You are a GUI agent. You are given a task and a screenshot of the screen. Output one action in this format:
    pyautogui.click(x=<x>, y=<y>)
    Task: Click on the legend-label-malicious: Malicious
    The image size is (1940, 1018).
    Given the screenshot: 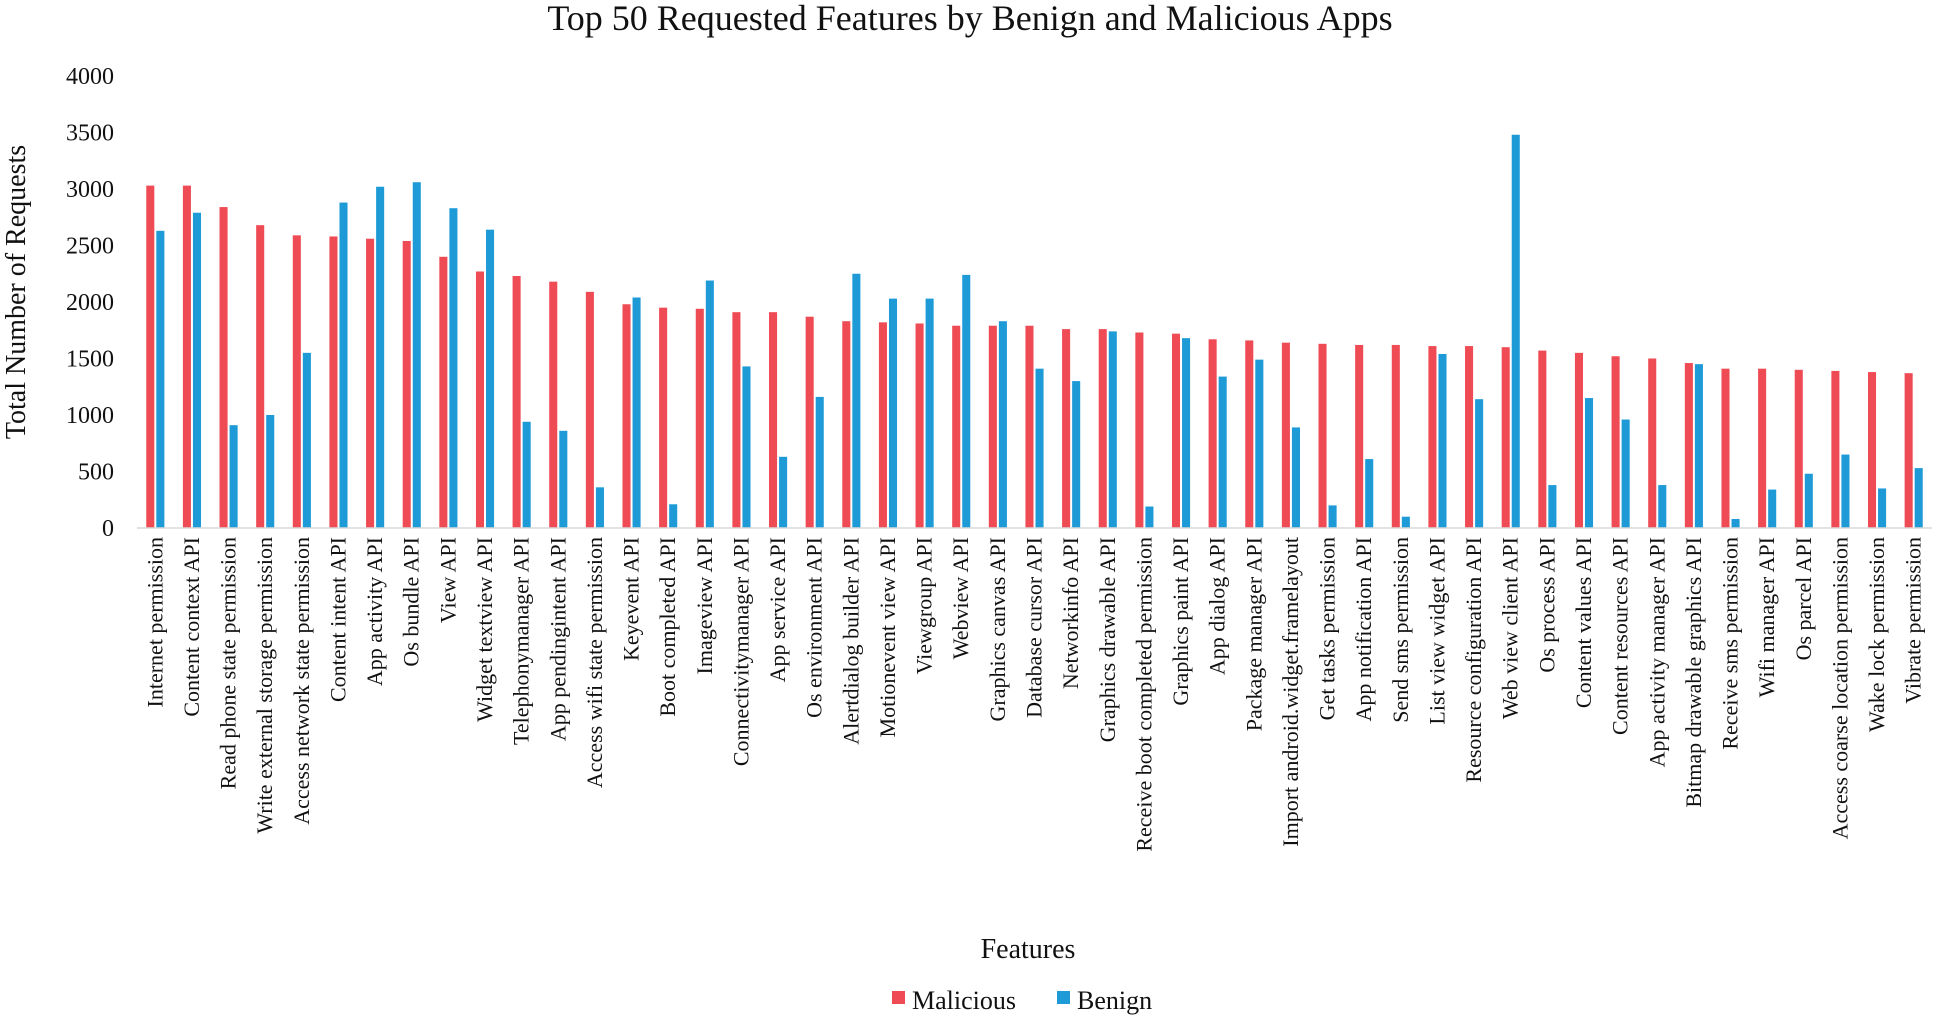 What is the action you would take?
    pyautogui.click(x=964, y=1000)
    